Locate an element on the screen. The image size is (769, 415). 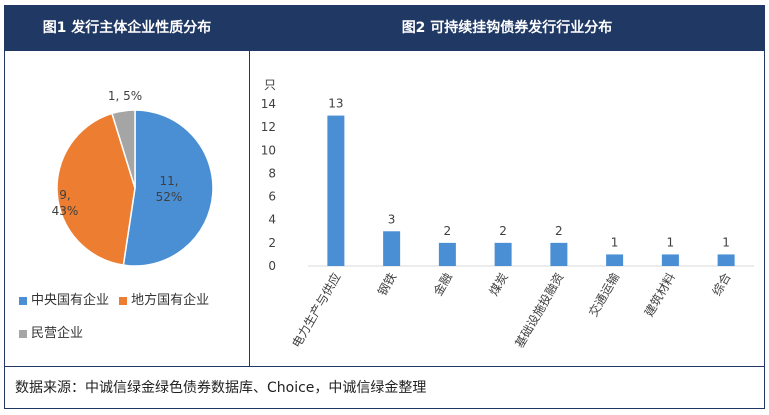
x-category-label-1: 钢铁 is located at coordinates (387, 285).